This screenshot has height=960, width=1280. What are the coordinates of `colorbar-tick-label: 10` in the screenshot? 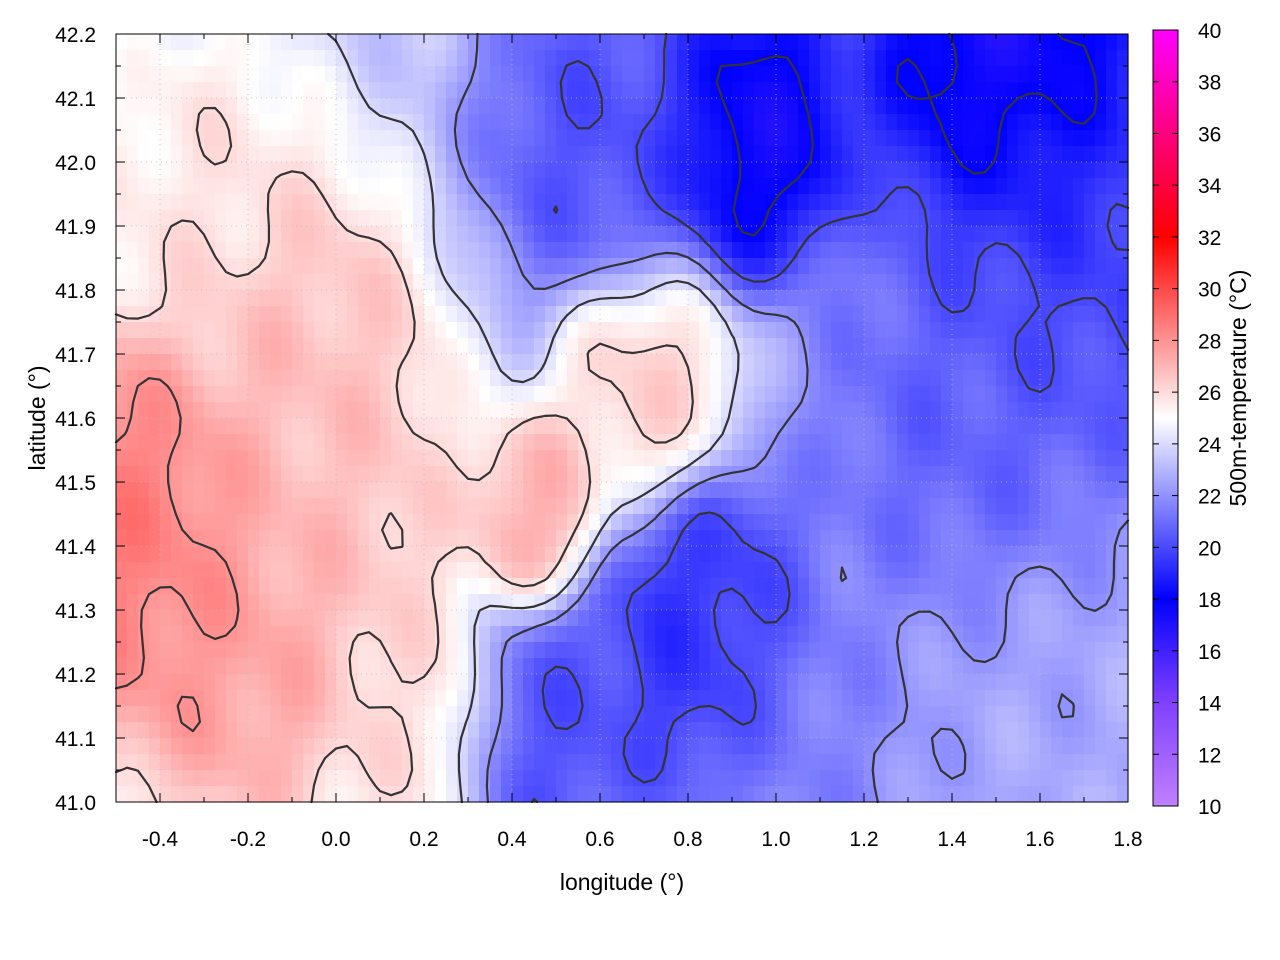 It's located at (1209, 807).